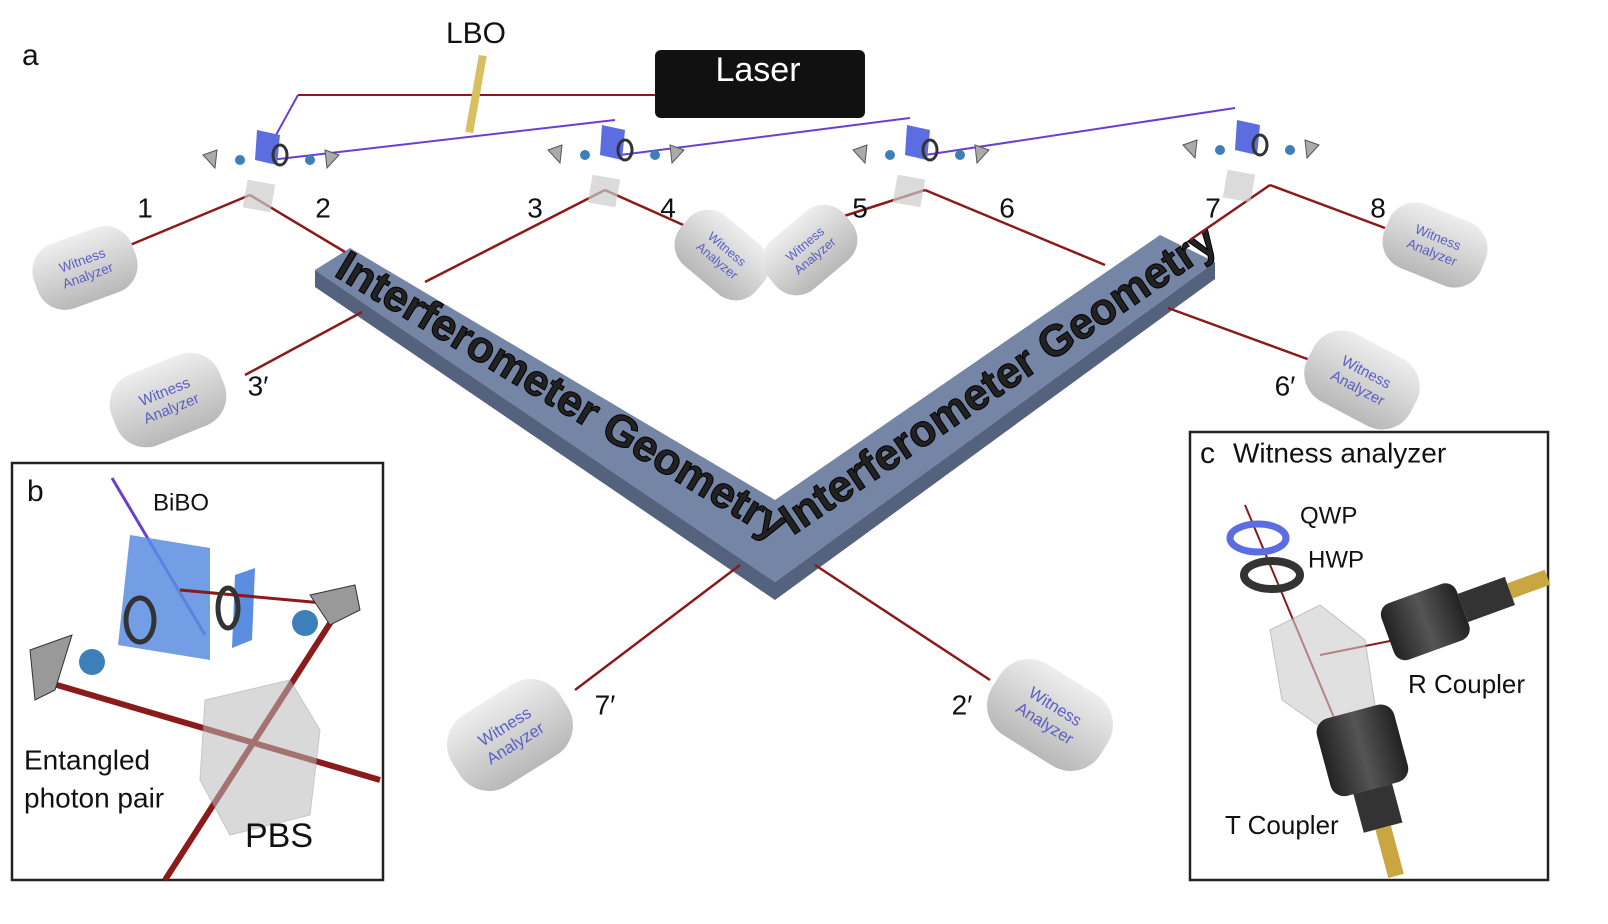 The height and width of the screenshot is (924, 1608). Describe the element at coordinates (962, 704) in the screenshot. I see `port-label: 2′` at that location.